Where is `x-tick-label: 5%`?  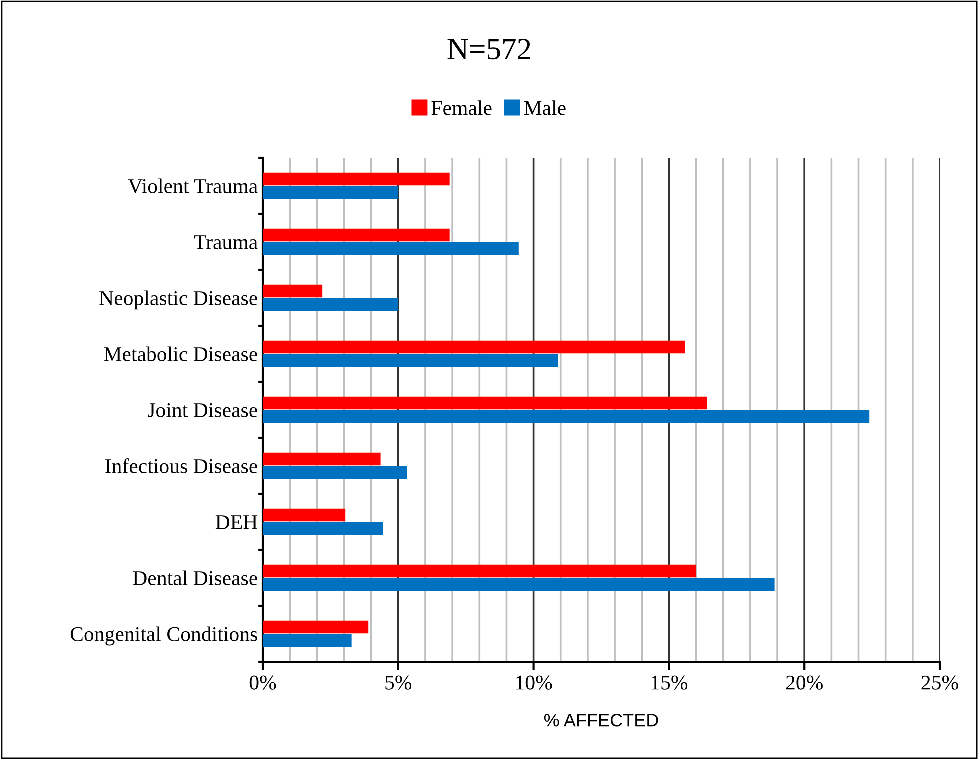
x-tick-label: 5% is located at coordinates (399, 683).